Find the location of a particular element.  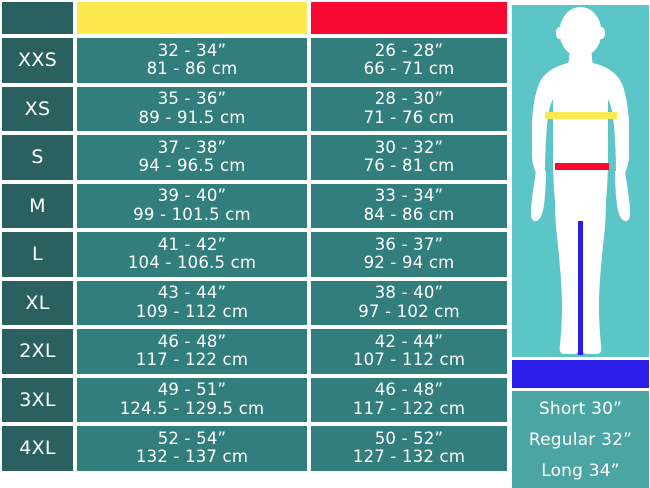

figure-arm-left is located at coordinates (538, 196).